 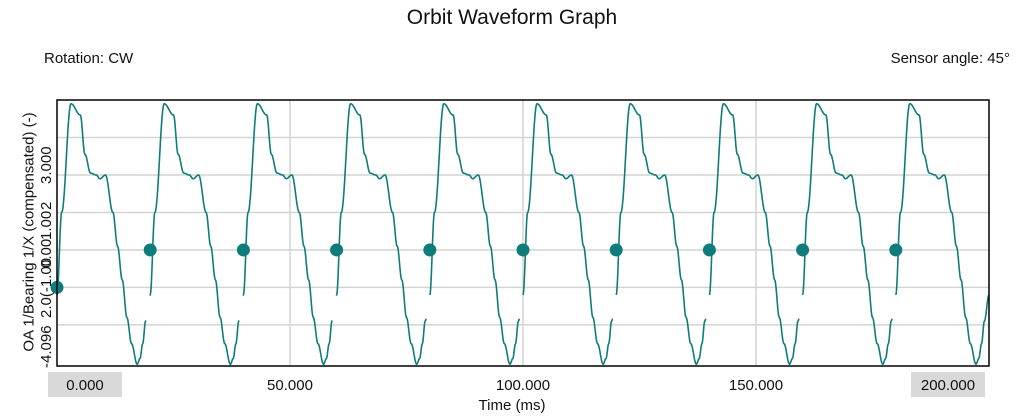 I want to click on x-axis-label: Time (ms), so click(x=512, y=405).